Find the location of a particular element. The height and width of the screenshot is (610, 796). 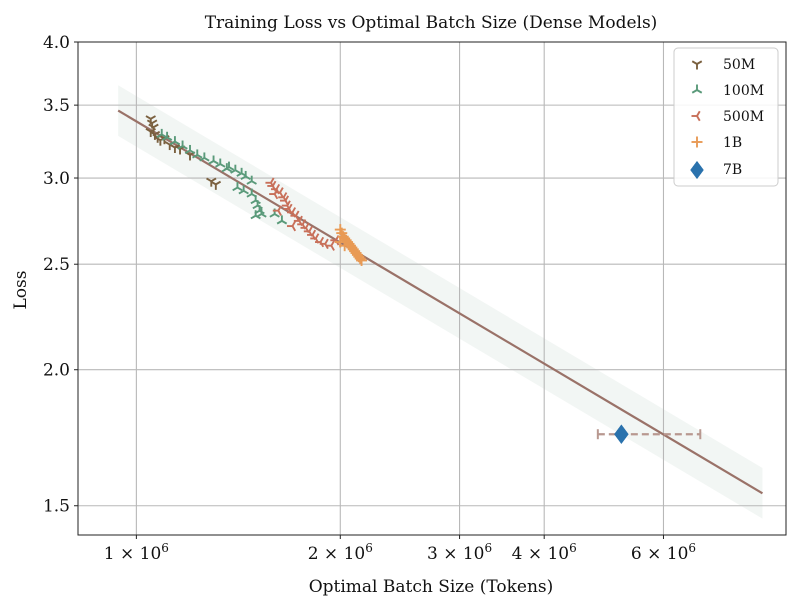

legend-marker-50m is located at coordinates (697, 65).